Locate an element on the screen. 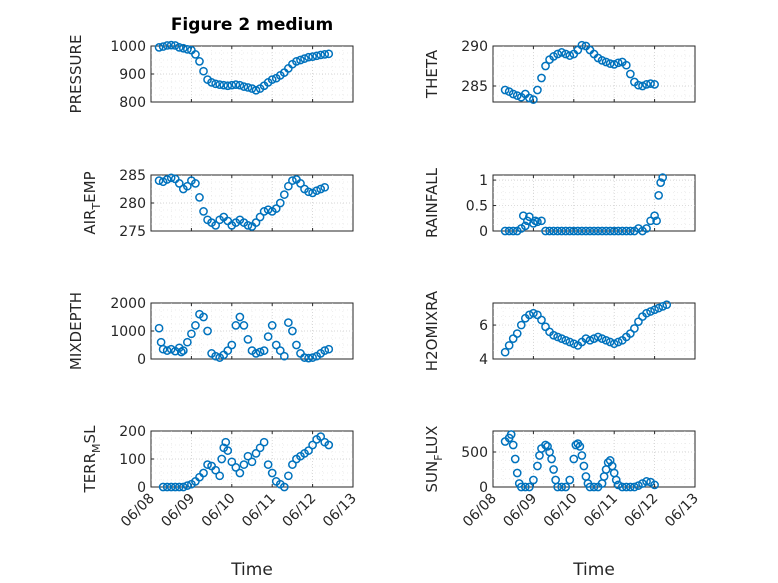 The height and width of the screenshot is (583, 778). y-axis-label: RAINFALL is located at coordinates (432, 202).